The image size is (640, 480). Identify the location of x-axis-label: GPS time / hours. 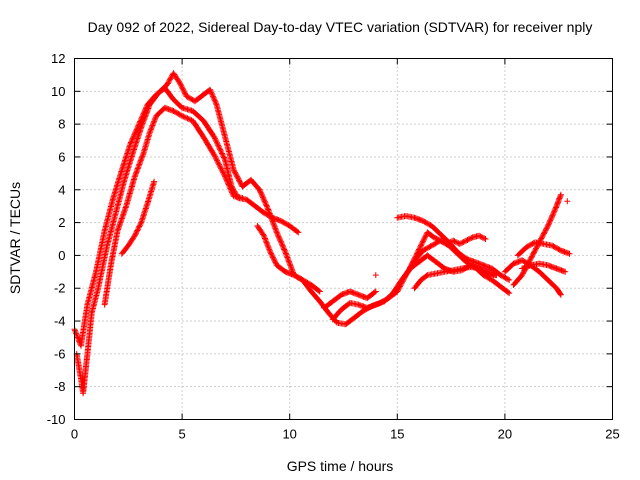
(340, 466).